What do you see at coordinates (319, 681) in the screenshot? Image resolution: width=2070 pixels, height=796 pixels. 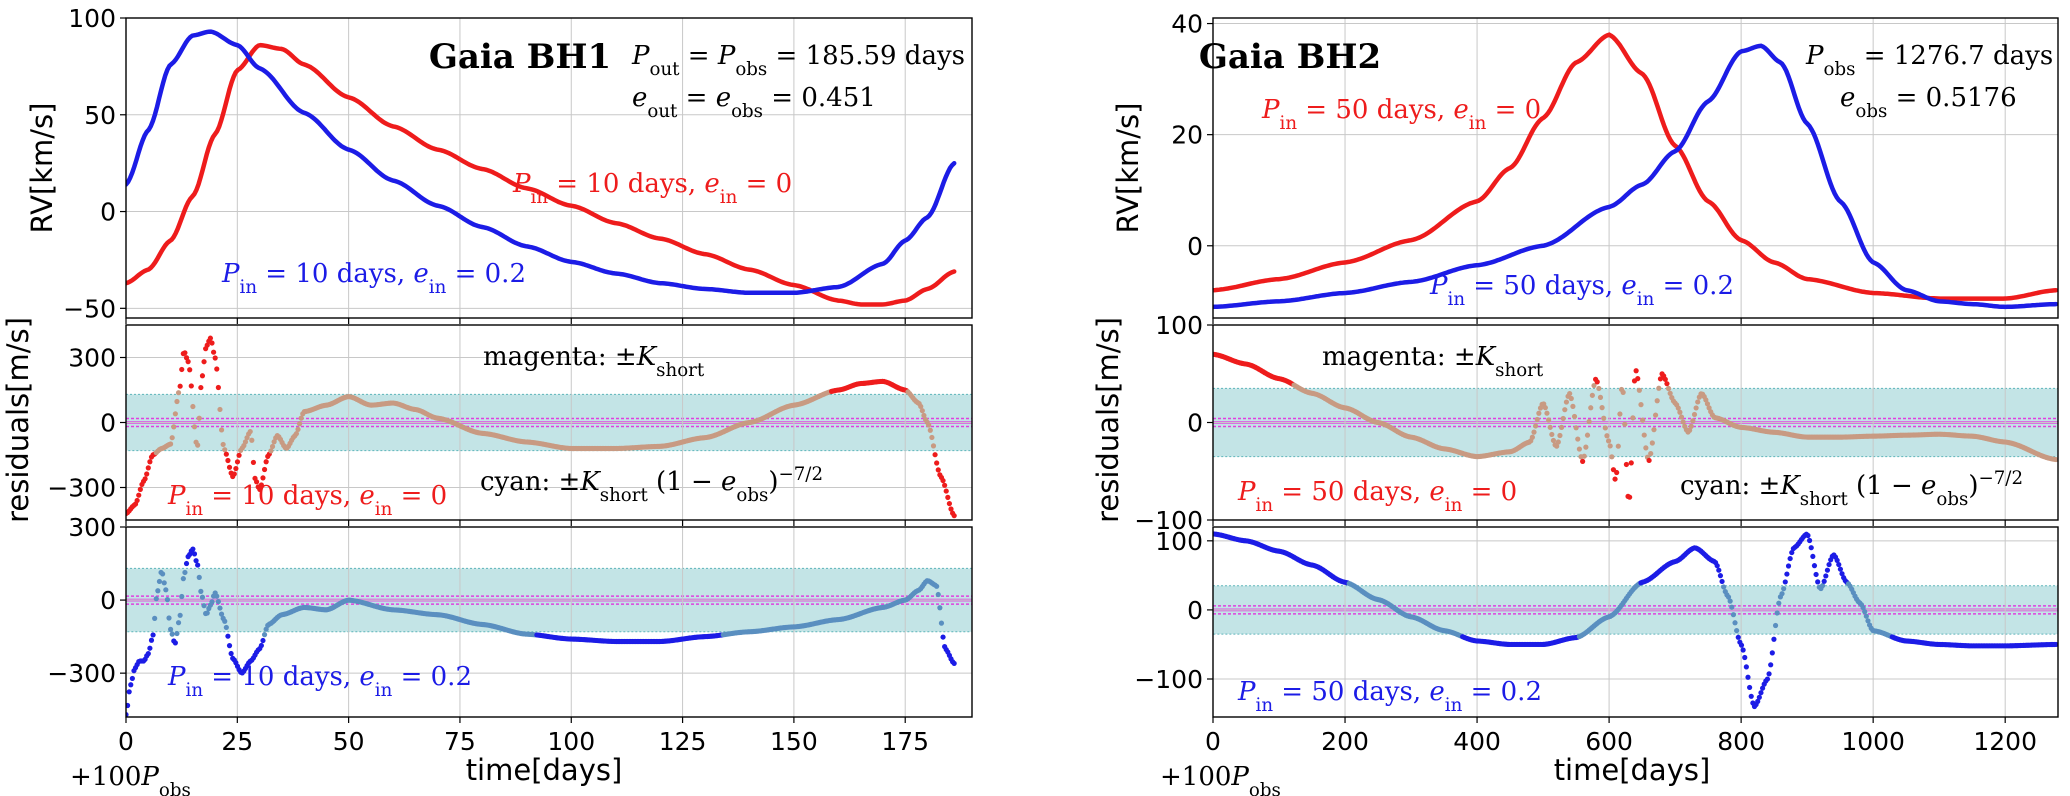 I see `label-bh1-res-blue: Pin = 10 days, ein = 0.2` at bounding box center [319, 681].